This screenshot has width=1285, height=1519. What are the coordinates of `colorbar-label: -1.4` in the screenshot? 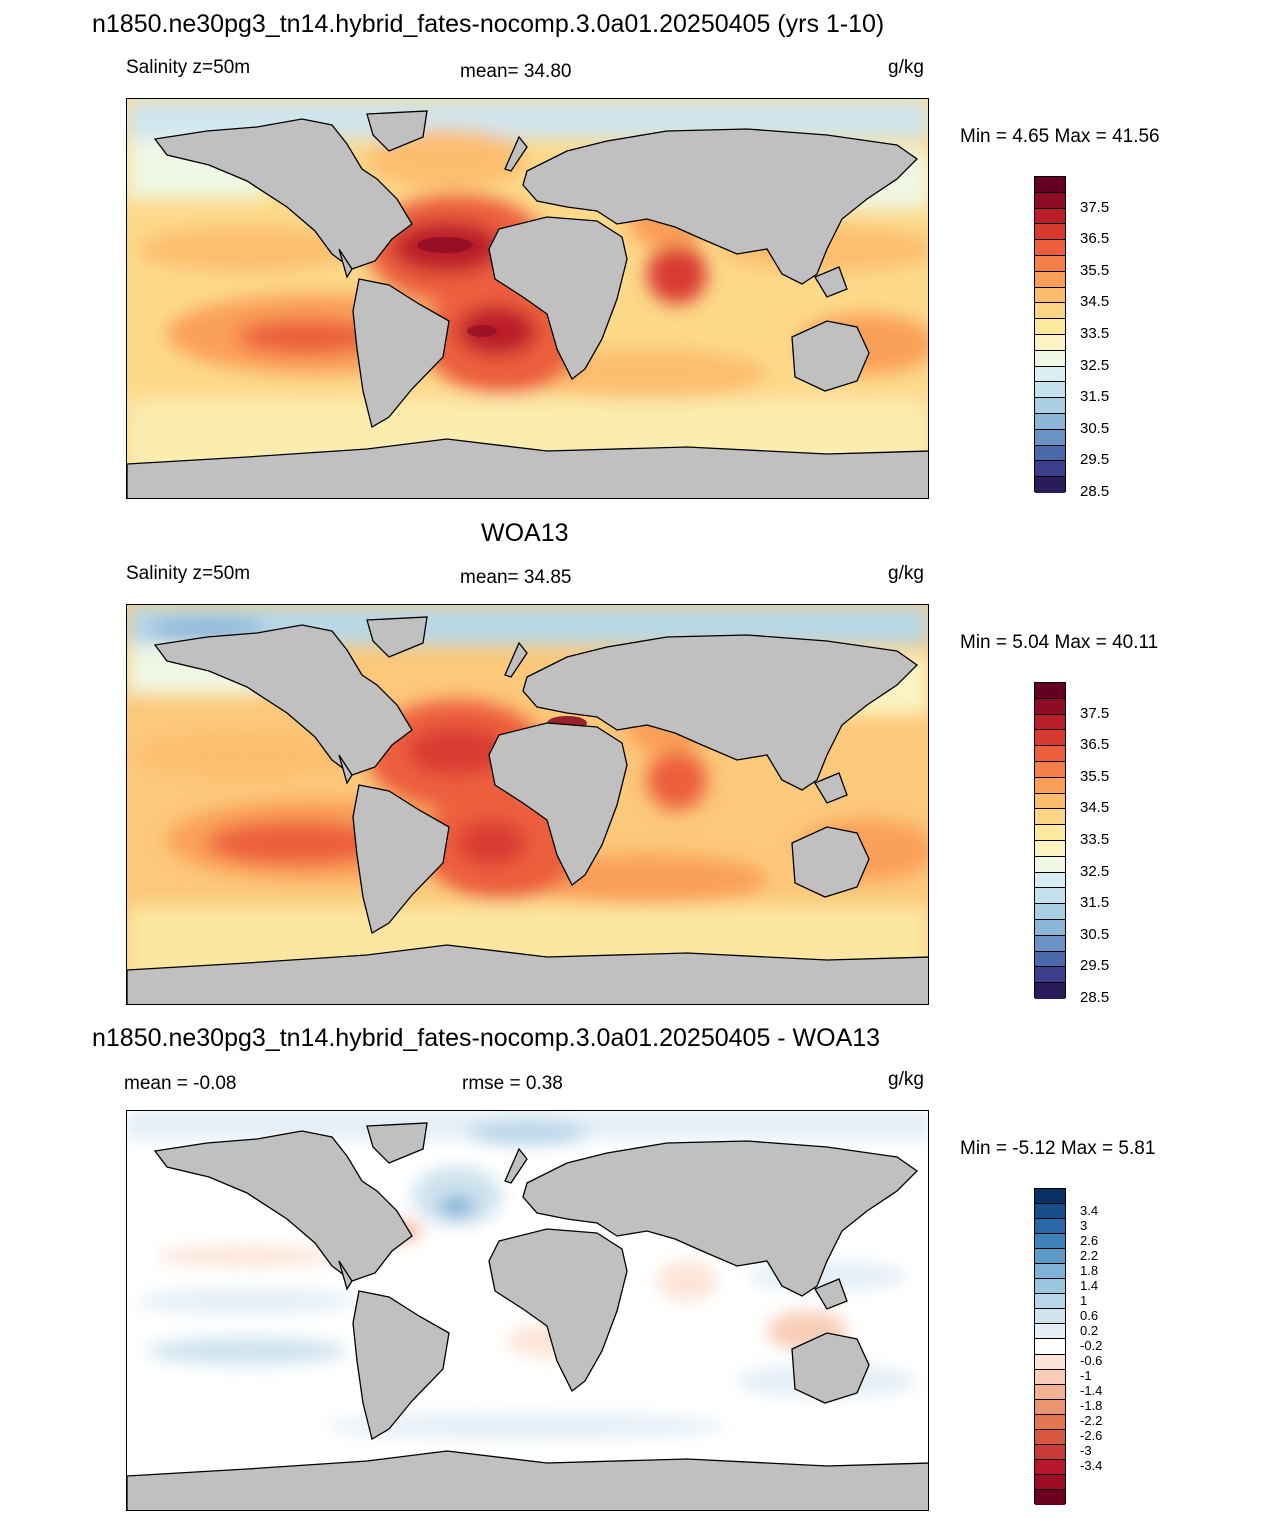 It's located at (1091, 1391).